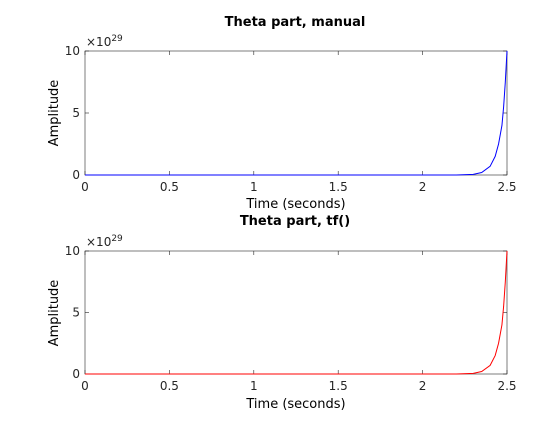 The image size is (560, 424). What do you see at coordinates (295, 221) in the screenshot?
I see `subplot-title: Theta part, tf()` at bounding box center [295, 221].